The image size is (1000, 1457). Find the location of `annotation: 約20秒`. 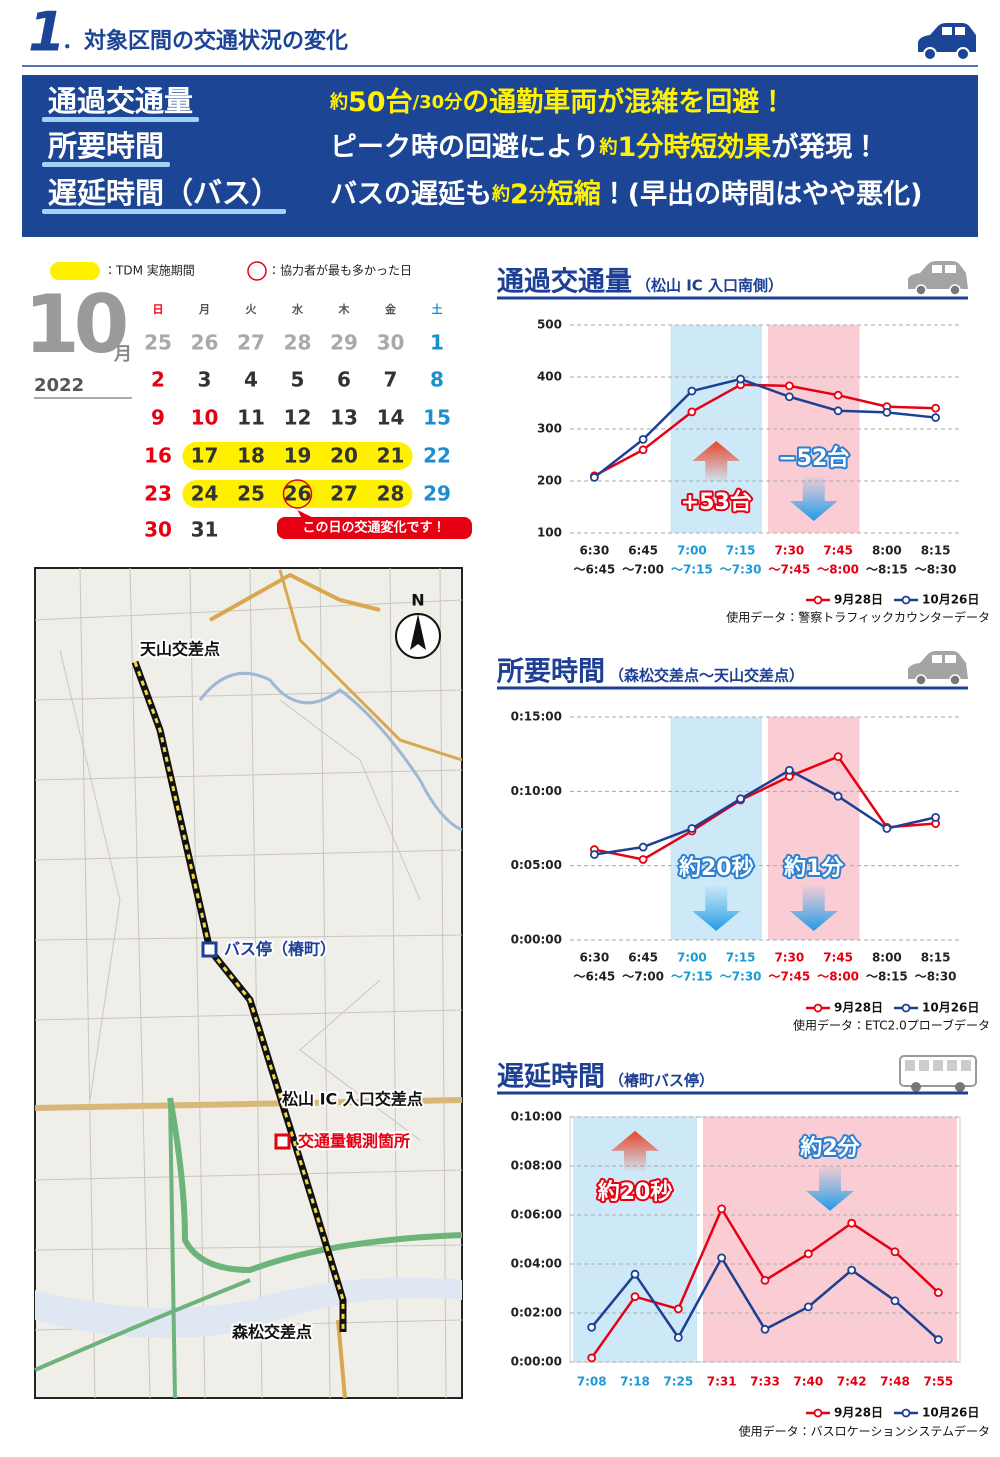

annotation: 約20秒 is located at coordinates (716, 868).